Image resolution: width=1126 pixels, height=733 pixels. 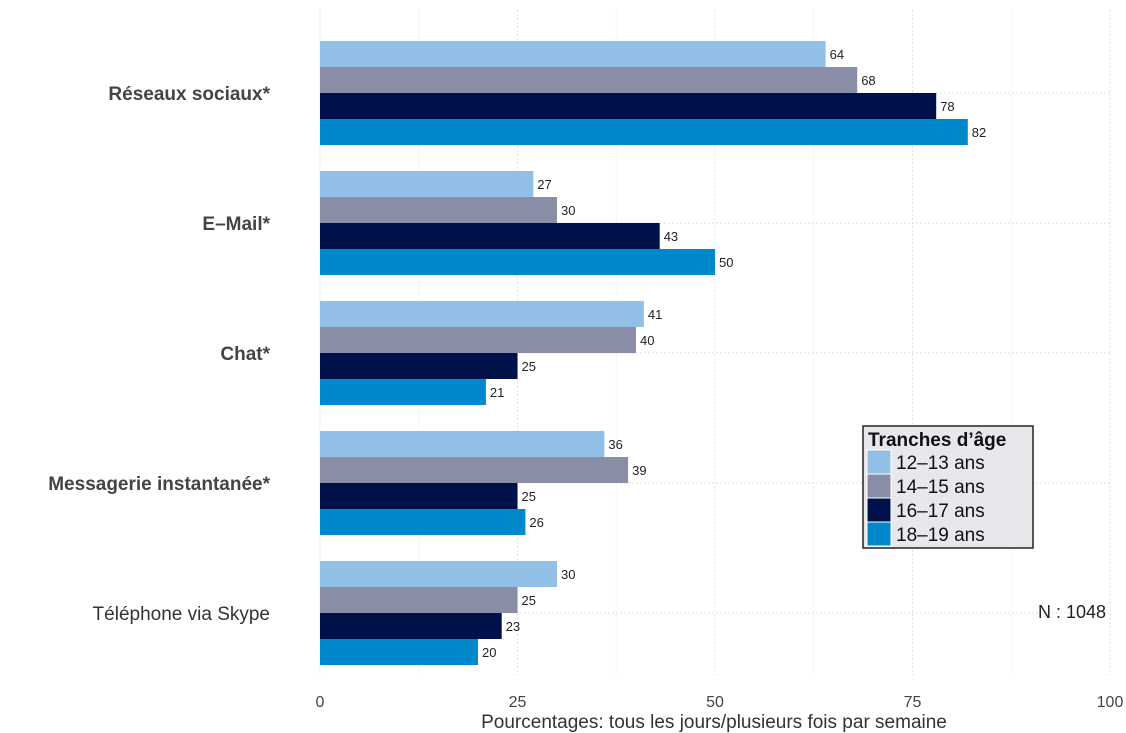 I want to click on category-label: Téléphone via Skype, so click(x=181, y=614).